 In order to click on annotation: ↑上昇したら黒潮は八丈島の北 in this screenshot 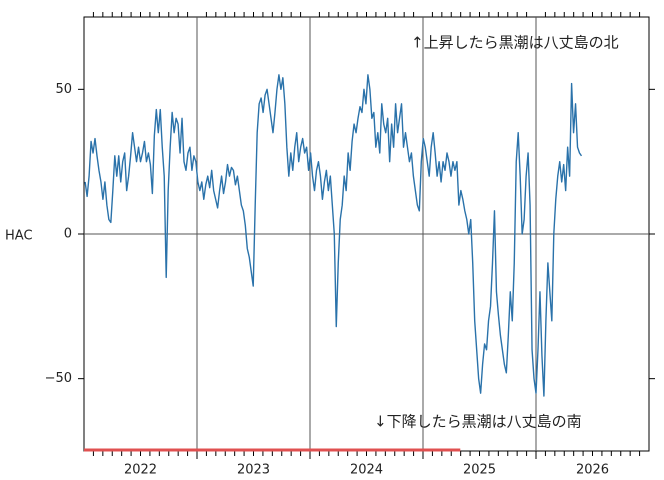, I will do `click(515, 43)`.